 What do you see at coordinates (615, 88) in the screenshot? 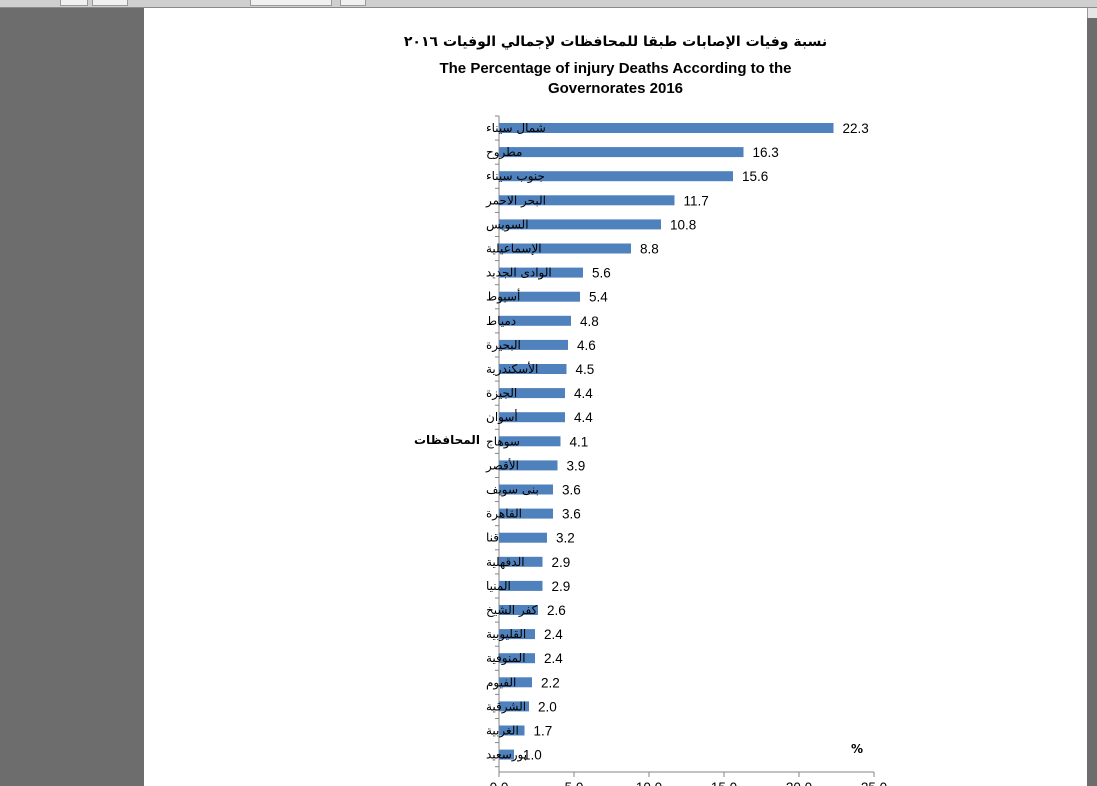
I see `chart-title-english-line2: Governorates 2016` at bounding box center [615, 88].